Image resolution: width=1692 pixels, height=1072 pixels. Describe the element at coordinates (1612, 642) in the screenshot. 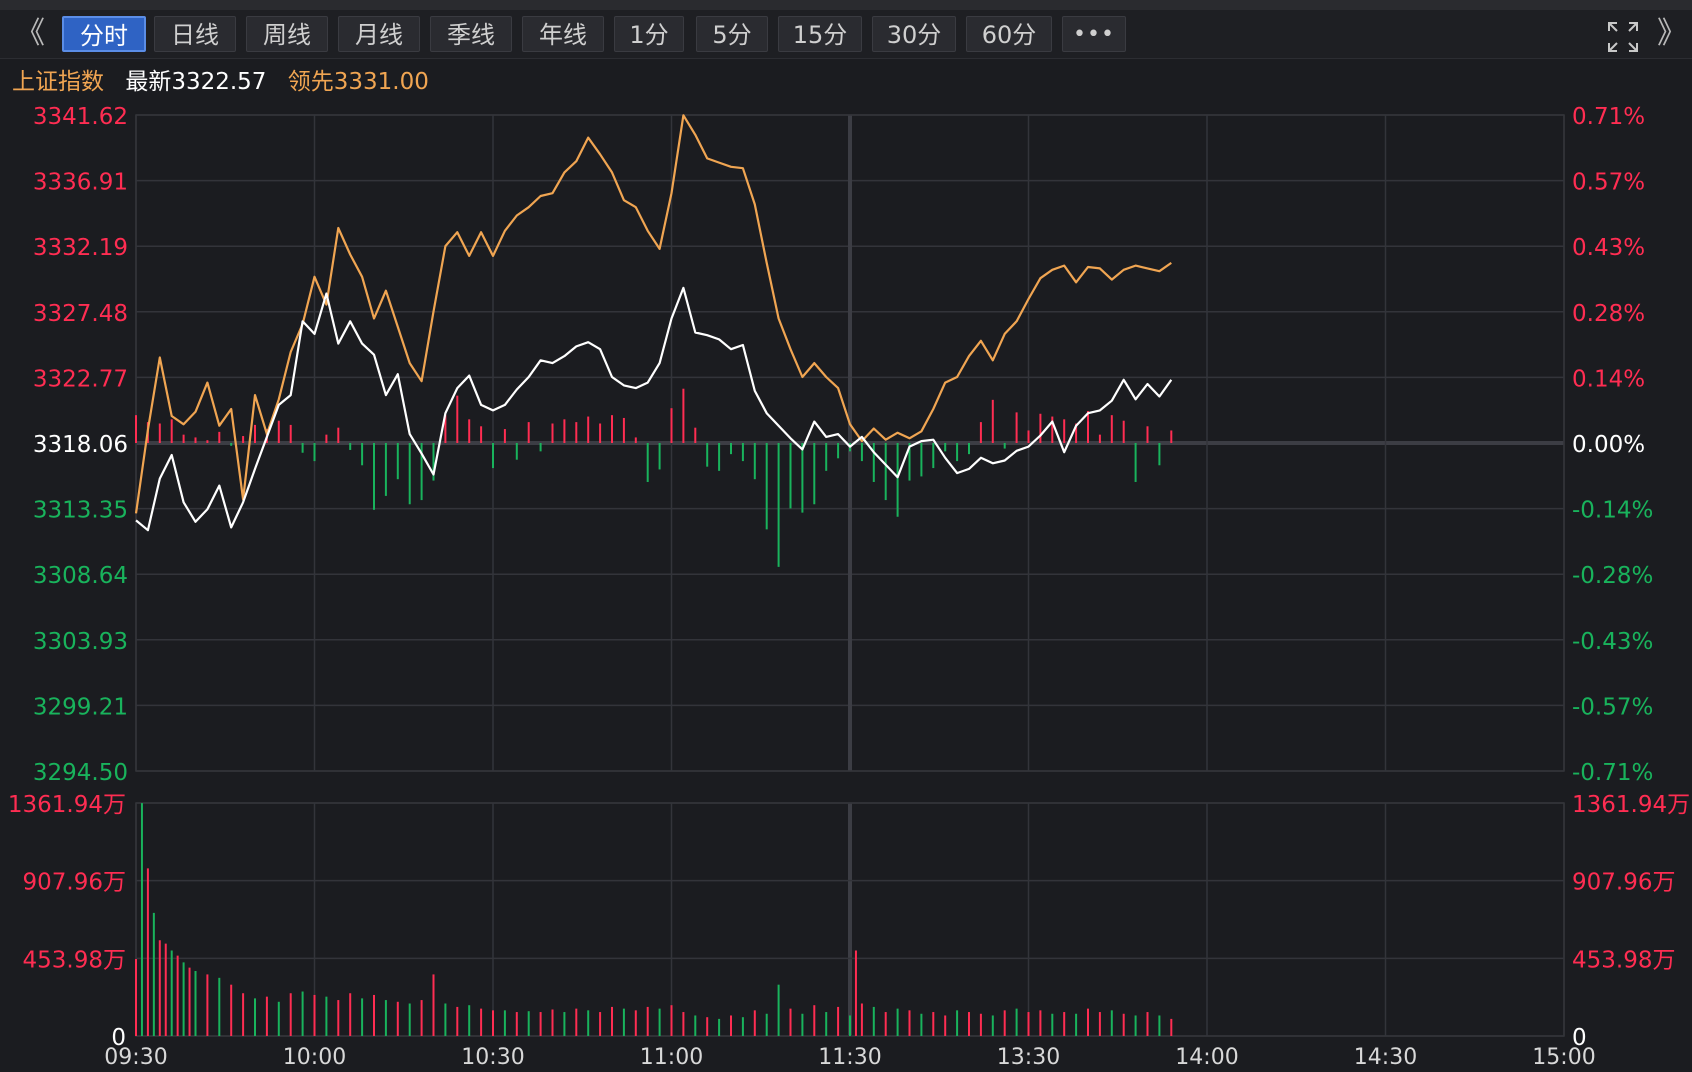

I see `y-tick-label-right: -0.43%` at that location.